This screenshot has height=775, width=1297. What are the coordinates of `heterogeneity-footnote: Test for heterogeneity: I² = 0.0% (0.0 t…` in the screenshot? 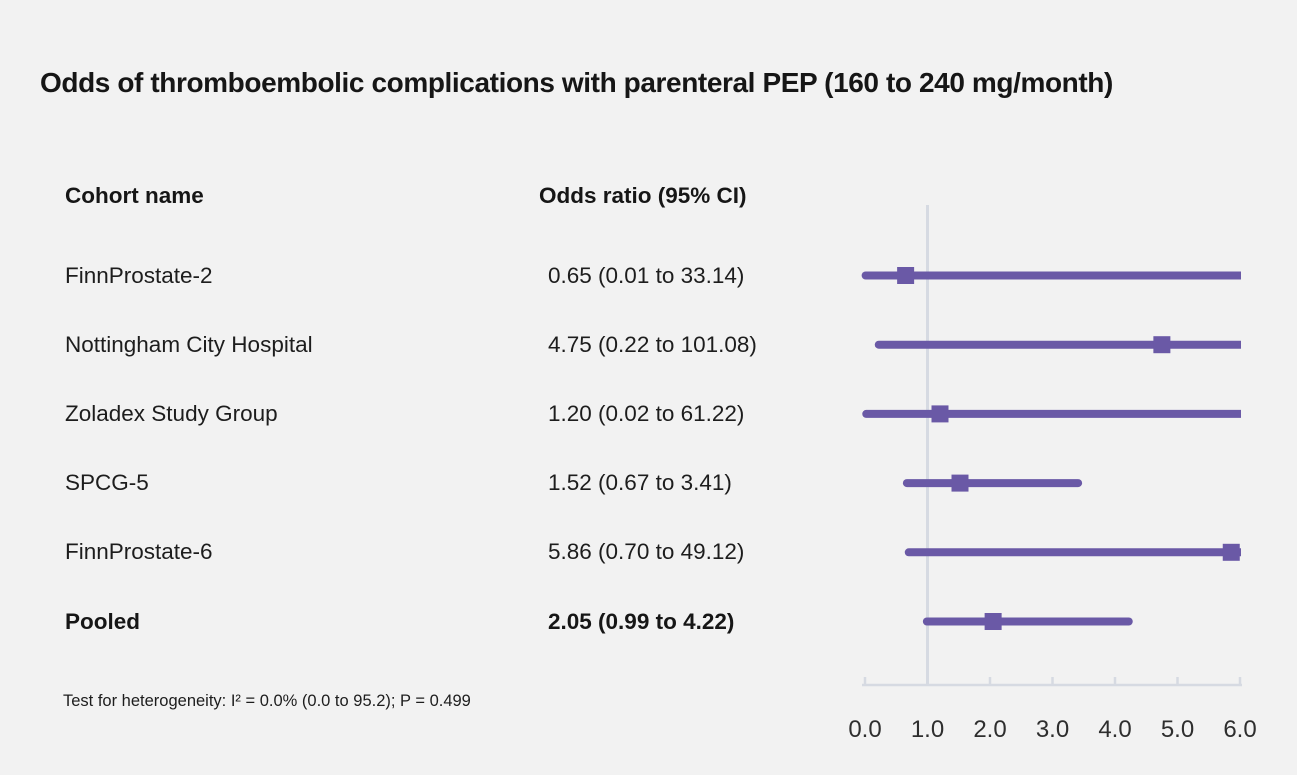 It's located at (267, 701).